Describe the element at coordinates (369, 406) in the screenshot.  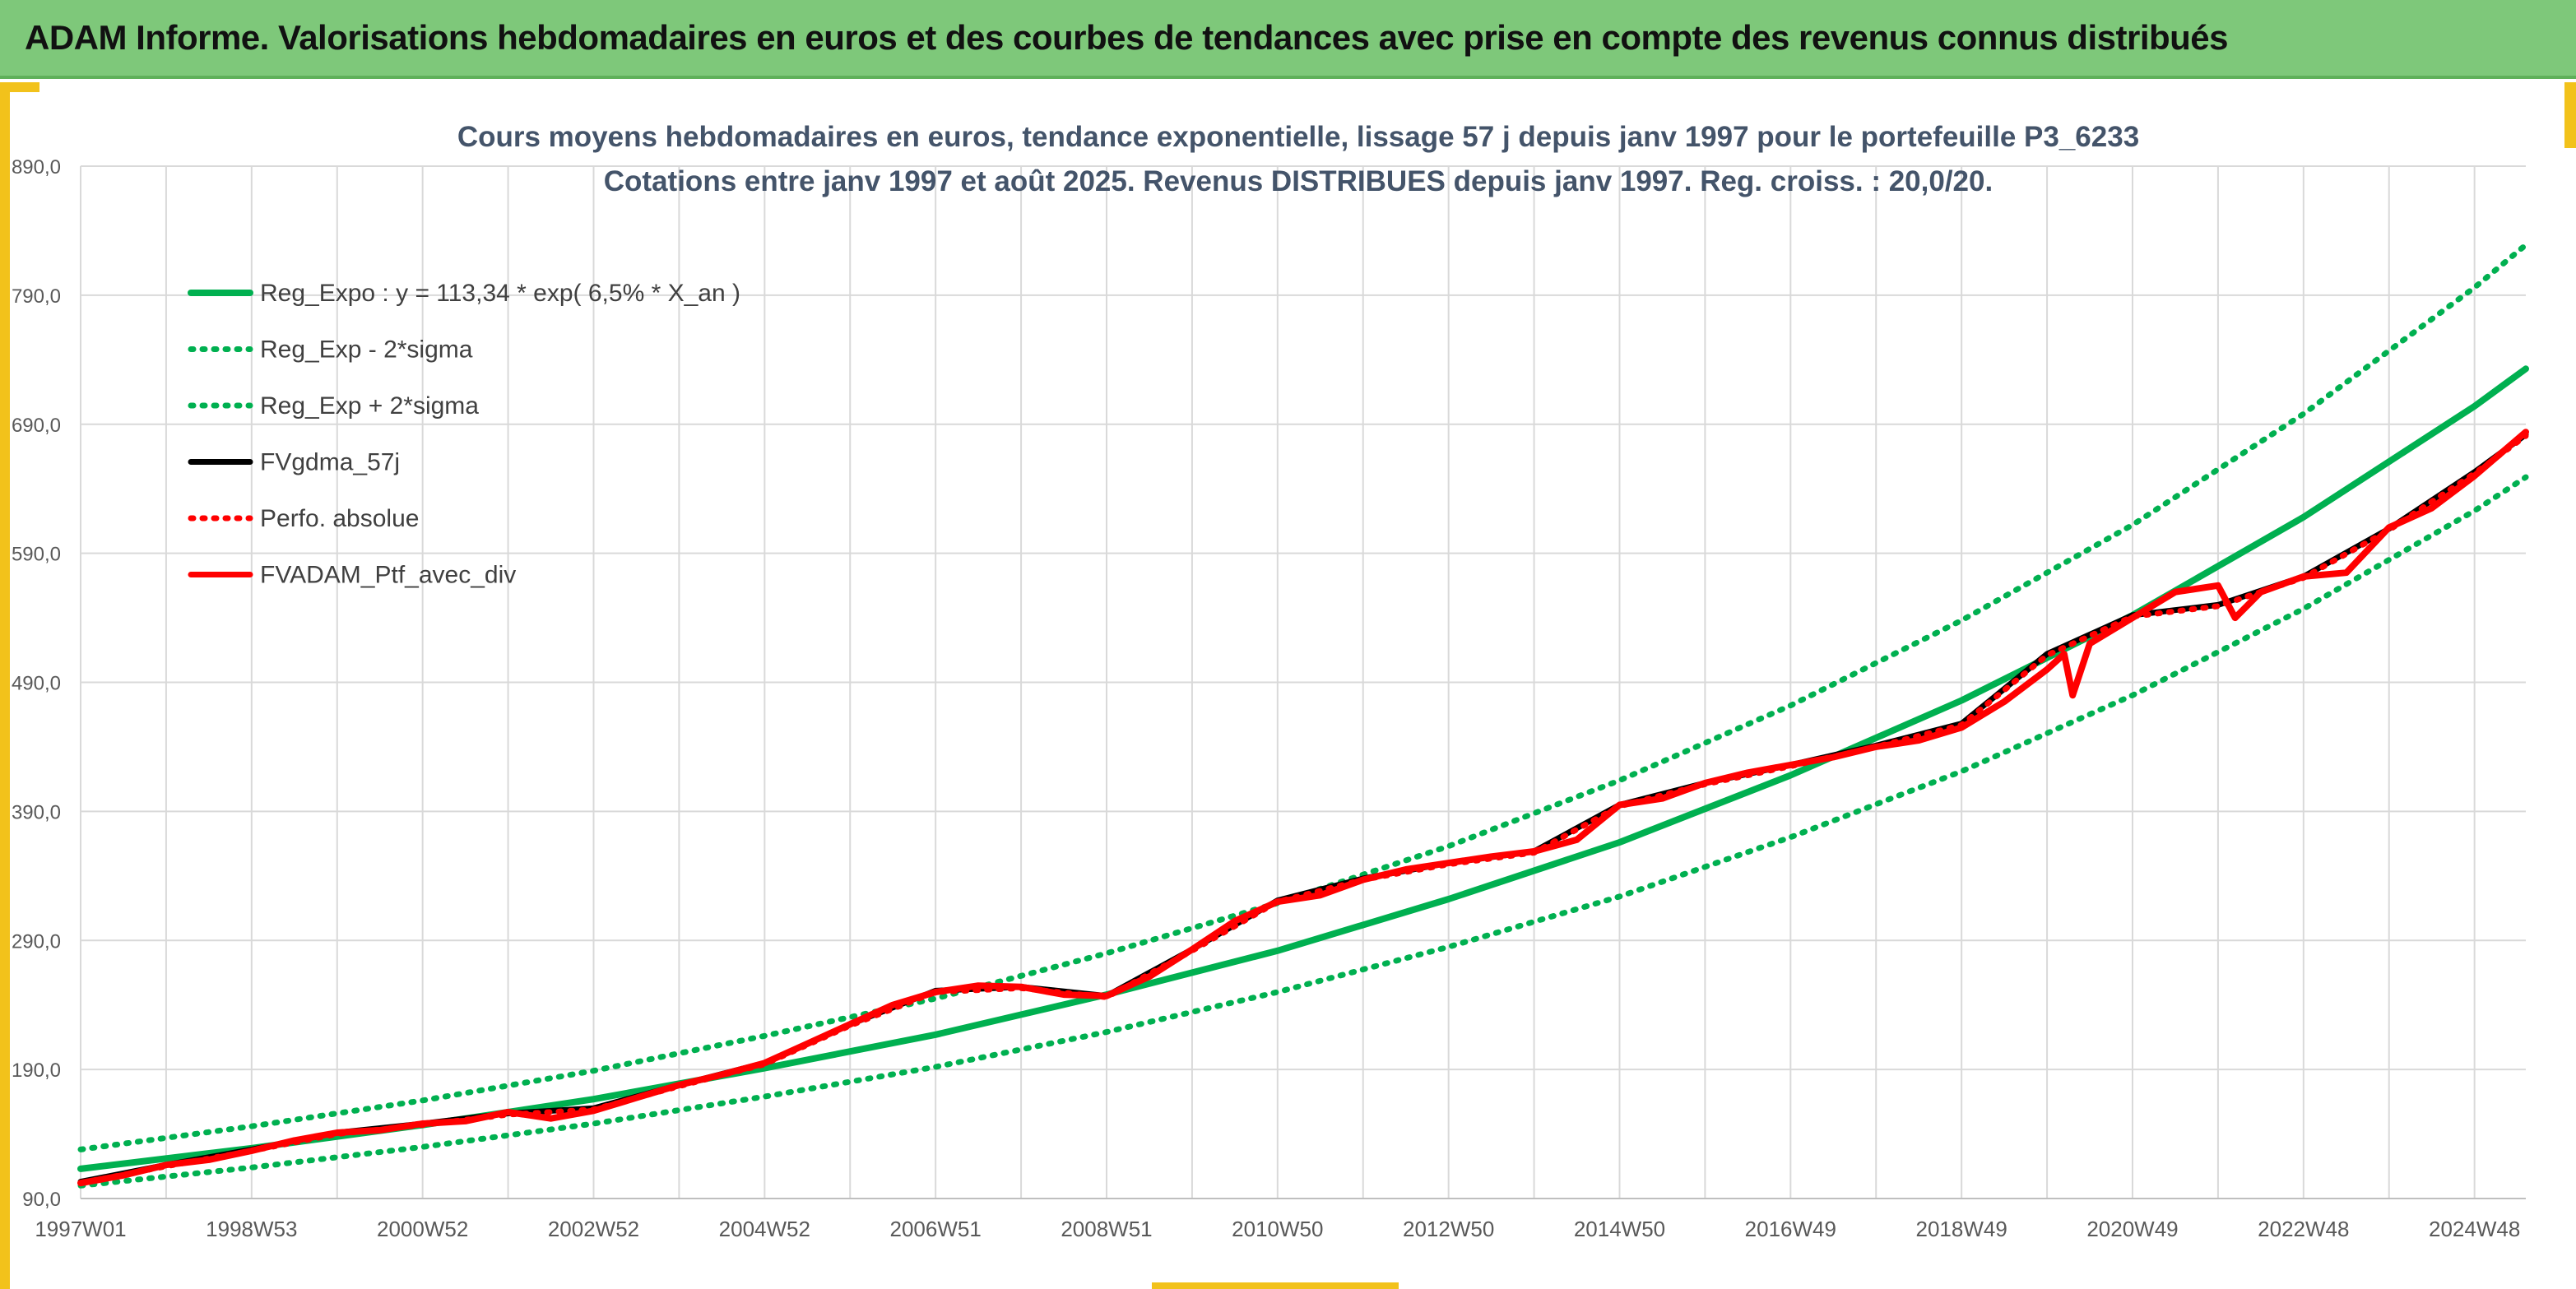
I see `legend-label: Reg_Exp + 2*sigma` at that location.